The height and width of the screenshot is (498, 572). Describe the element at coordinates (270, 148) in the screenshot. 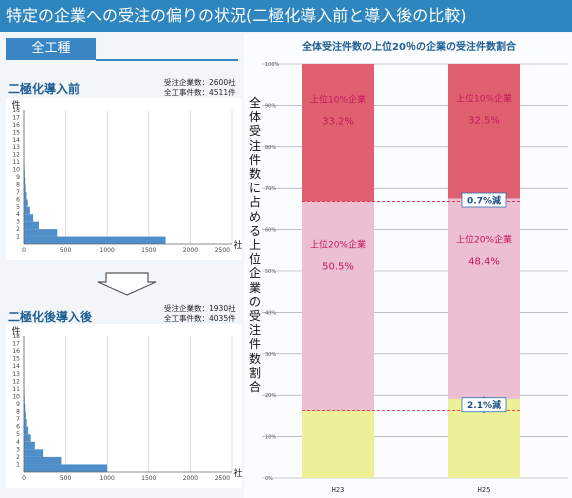

I see `y-tick-label: 80%` at that location.